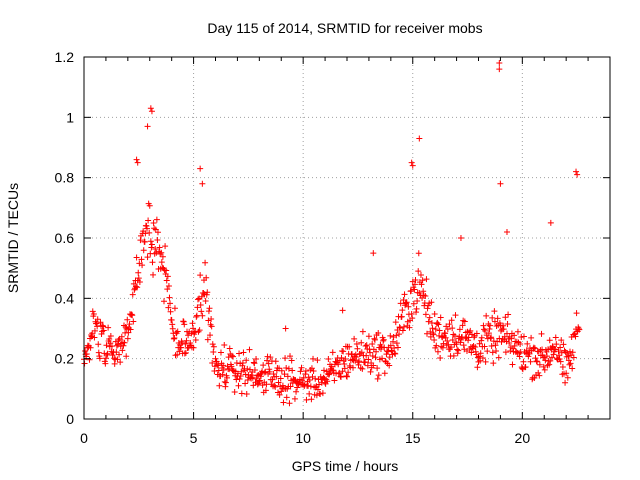  What do you see at coordinates (65, 178) in the screenshot?
I see `y-tick-label: 0.8` at bounding box center [65, 178].